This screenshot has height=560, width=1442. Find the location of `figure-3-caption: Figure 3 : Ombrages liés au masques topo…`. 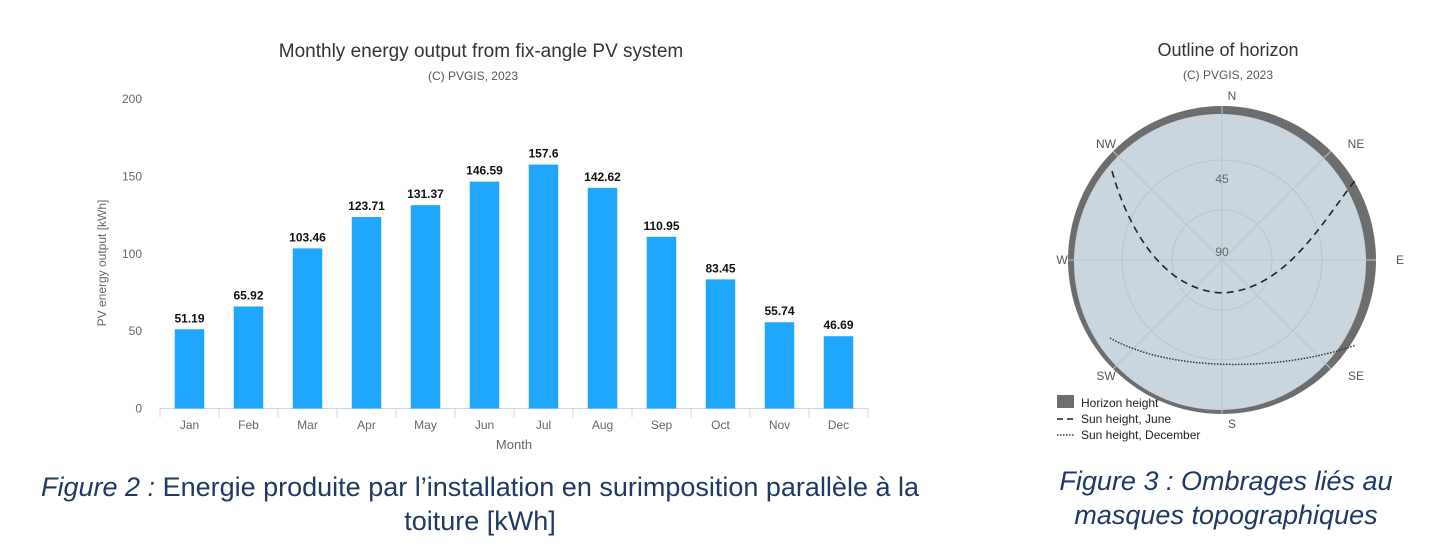

figure-3-caption: Figure 3 : Ombrages liés au masques topo… is located at coordinates (1226, 498).